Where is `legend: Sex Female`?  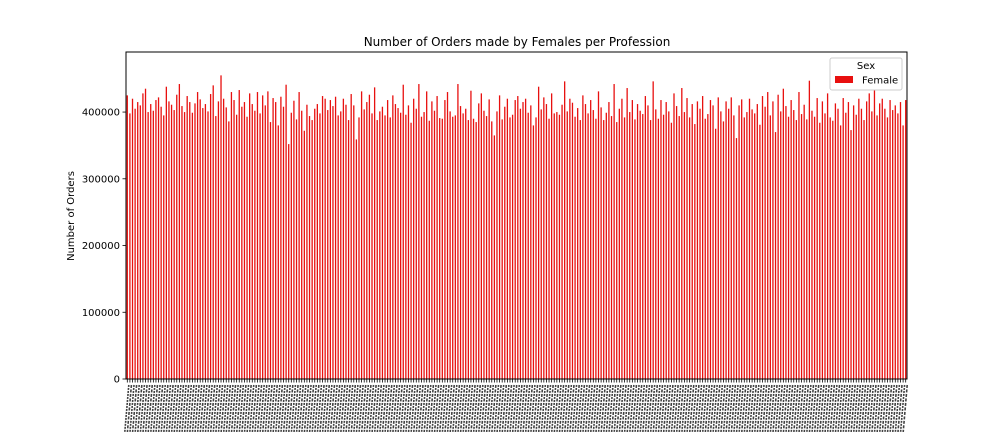
legend: Sex Female is located at coordinates (866, 74).